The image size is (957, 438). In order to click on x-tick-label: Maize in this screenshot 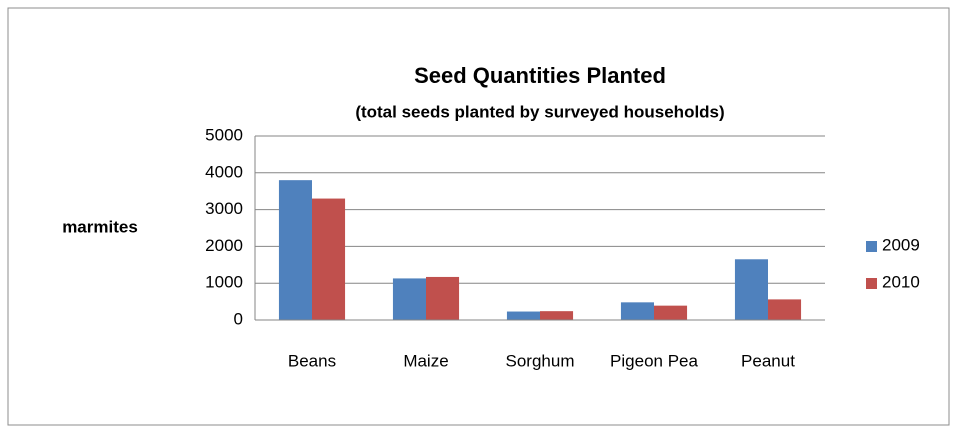, I will do `click(425, 360)`.